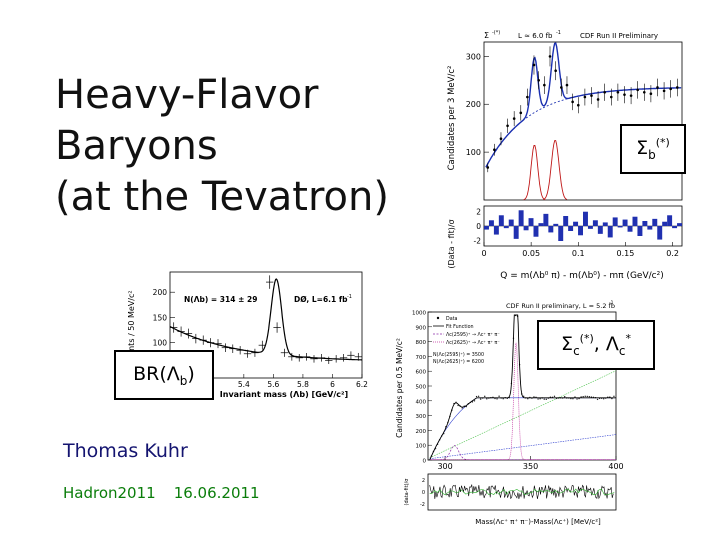 This screenshot has width=720, height=541. What do you see at coordinates (421, 447) in the screenshot?
I see `sigma-c-y-tick-label: 100` at bounding box center [421, 447].